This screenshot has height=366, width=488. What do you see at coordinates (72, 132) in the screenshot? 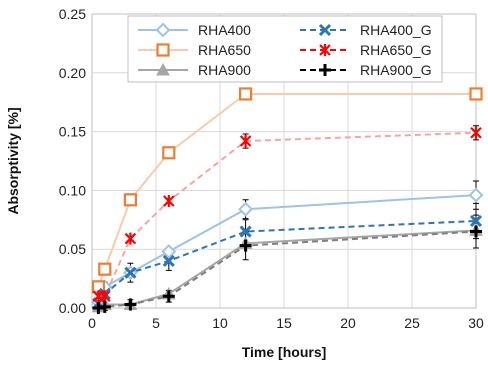
I see `y-tick-label: 0.15` at bounding box center [72, 132].